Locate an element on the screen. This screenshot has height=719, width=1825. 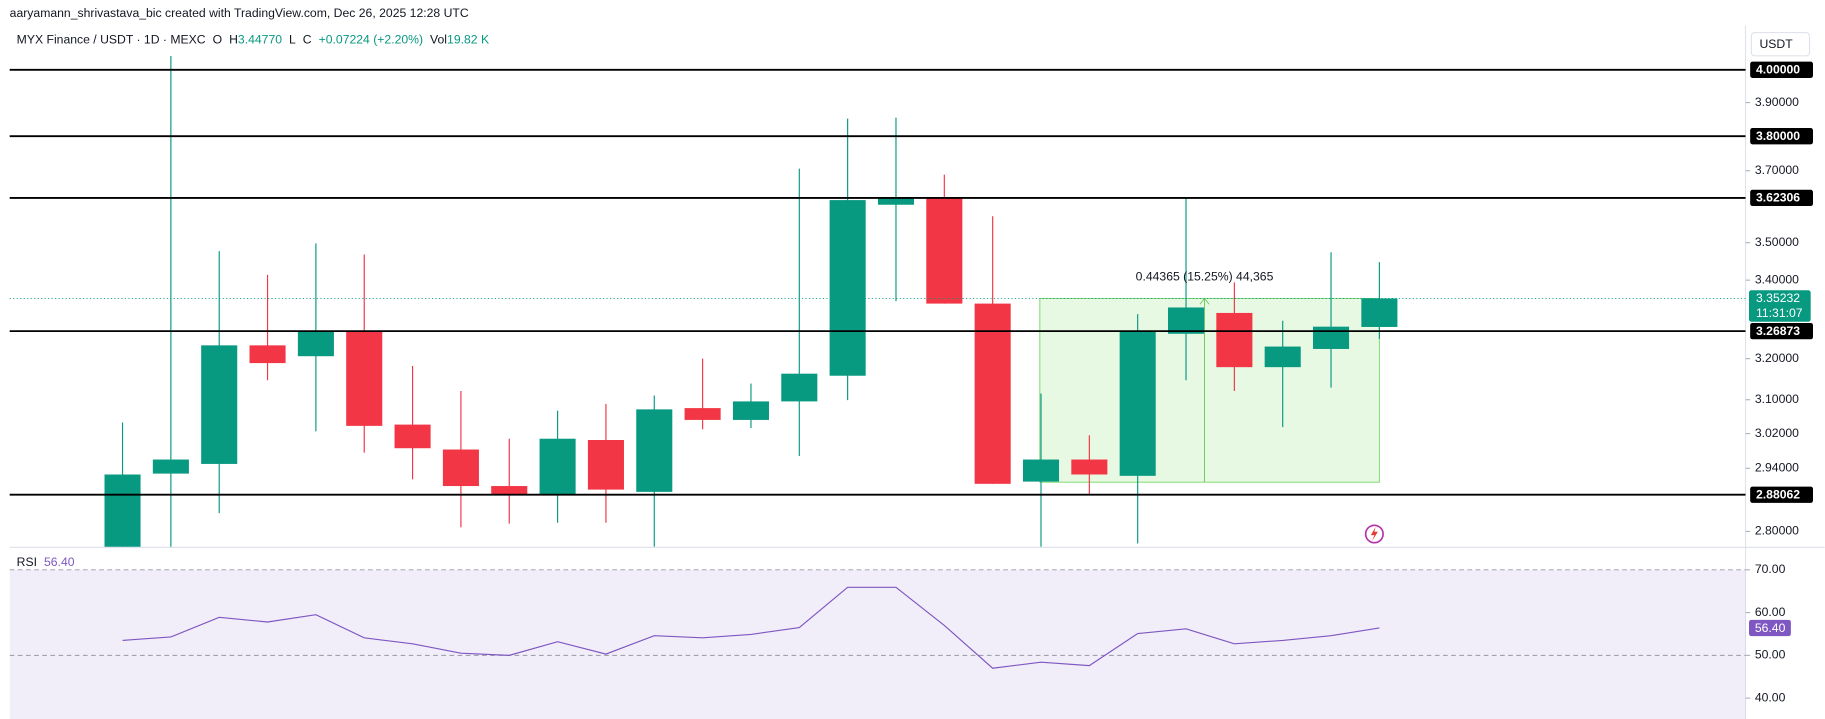
last-price-label: 3.35232 is located at coordinates (1778, 298).